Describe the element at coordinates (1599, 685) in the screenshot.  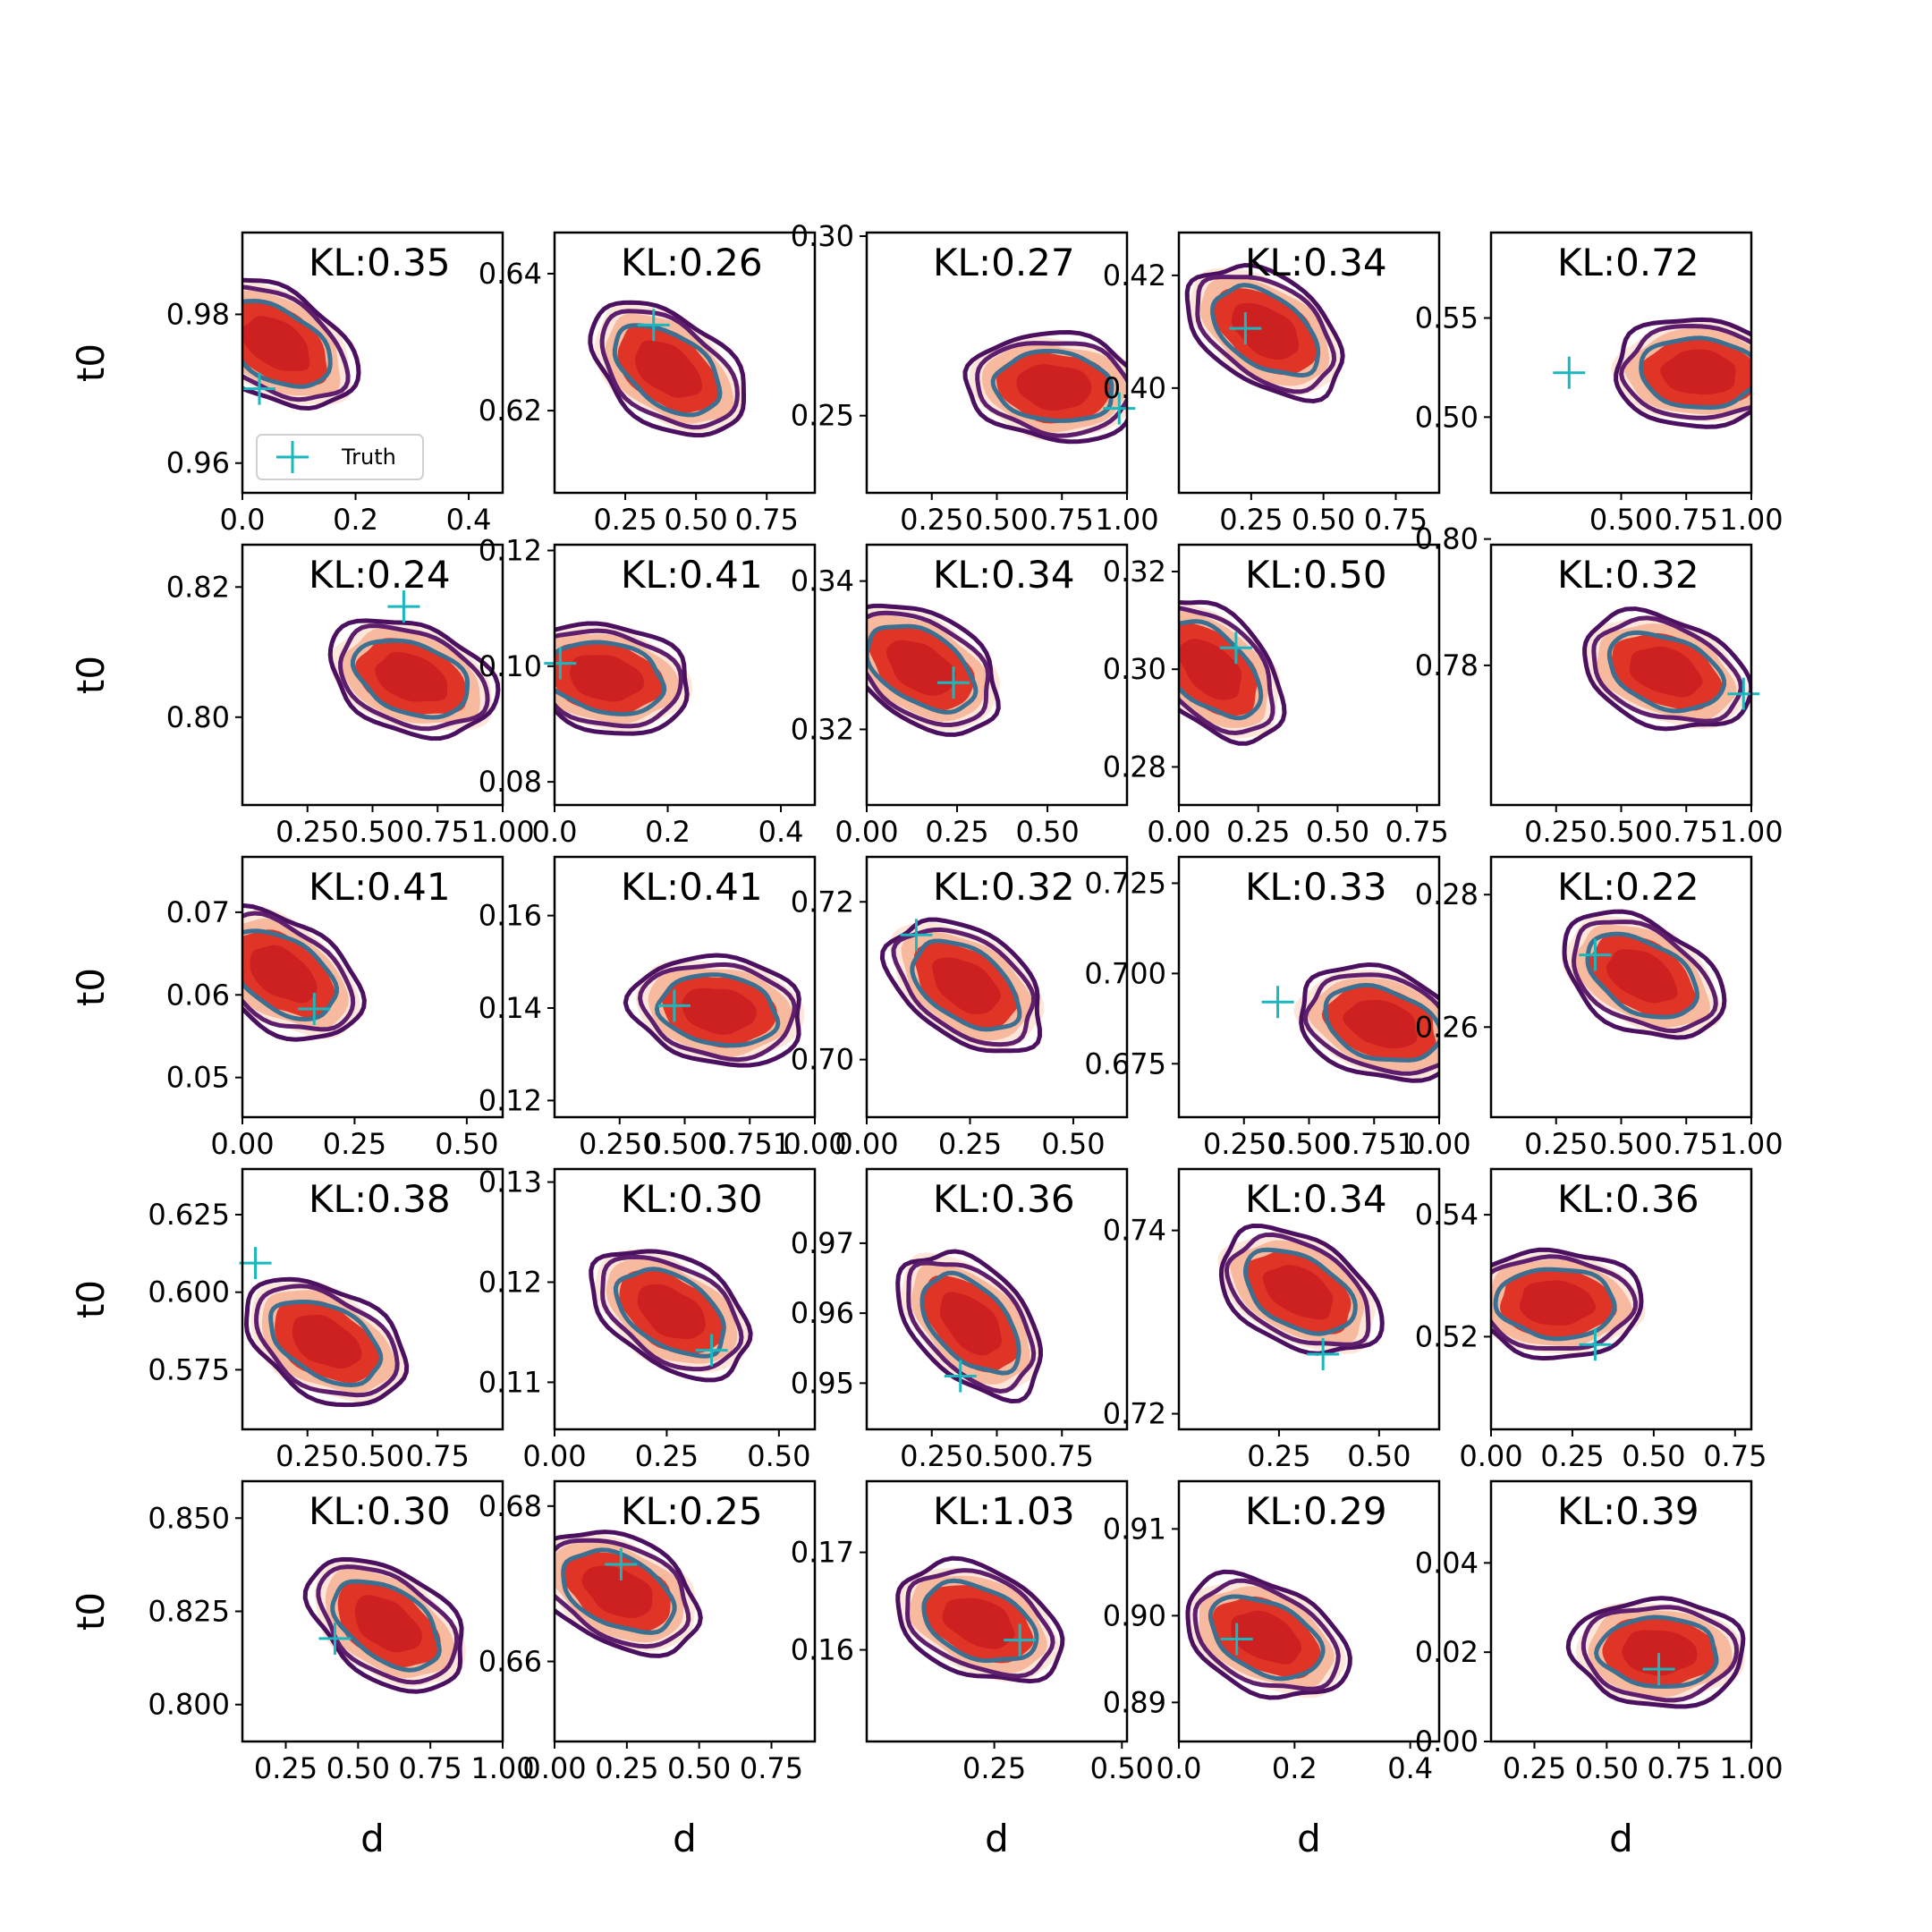
I see `subplot-10: 0.25 0.50 0.75 1.00 0.78 0.80 KL:0.32` at that location.